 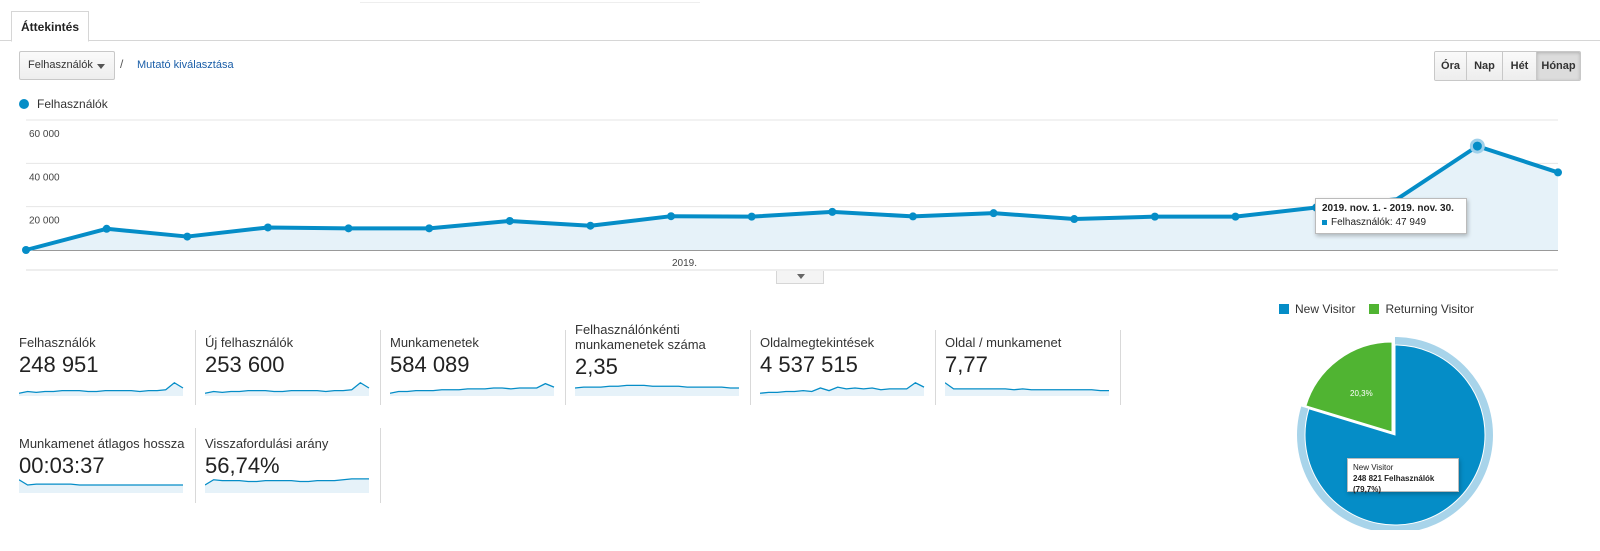 I want to click on metric-select: Felhasználók, so click(x=67, y=65).